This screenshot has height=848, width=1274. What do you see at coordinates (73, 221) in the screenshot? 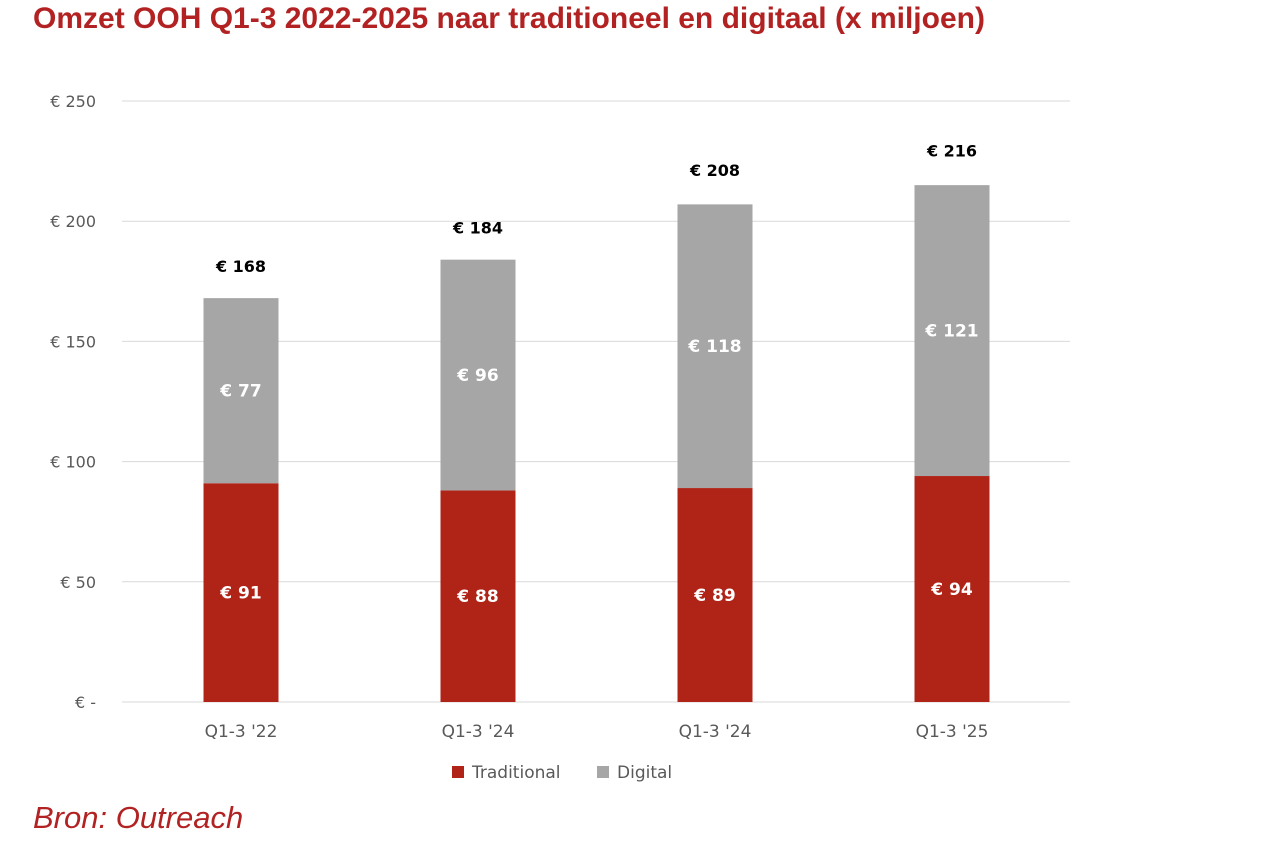
I see `y-tick-label: € 200` at bounding box center [73, 221].